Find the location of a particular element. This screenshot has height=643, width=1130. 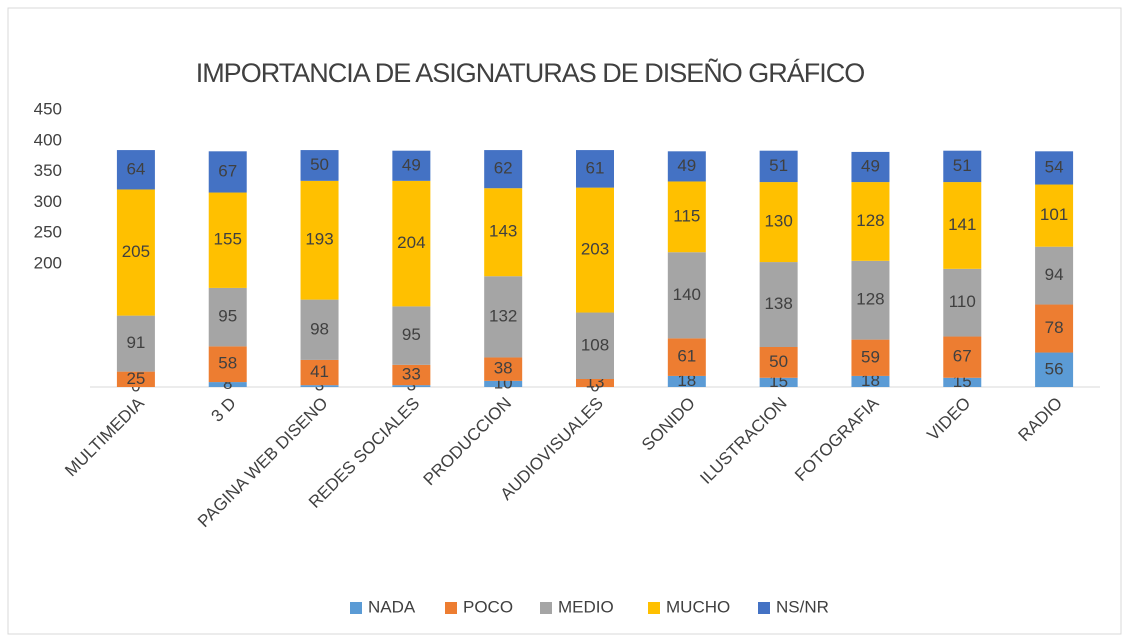

data-label: 140 is located at coordinates (687, 294).